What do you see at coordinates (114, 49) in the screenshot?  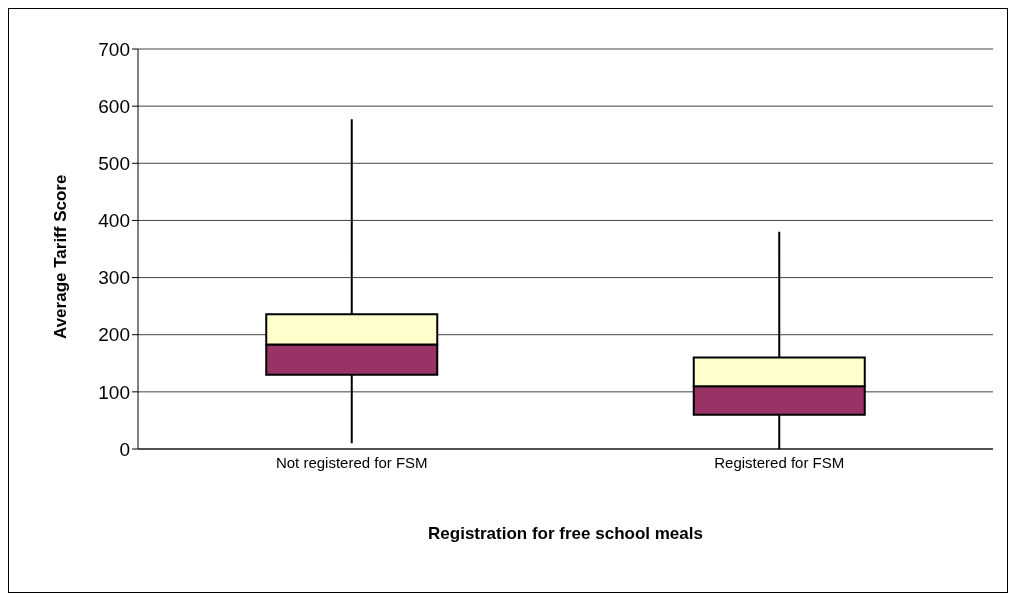 I see `y-tick-label: 700` at bounding box center [114, 49].